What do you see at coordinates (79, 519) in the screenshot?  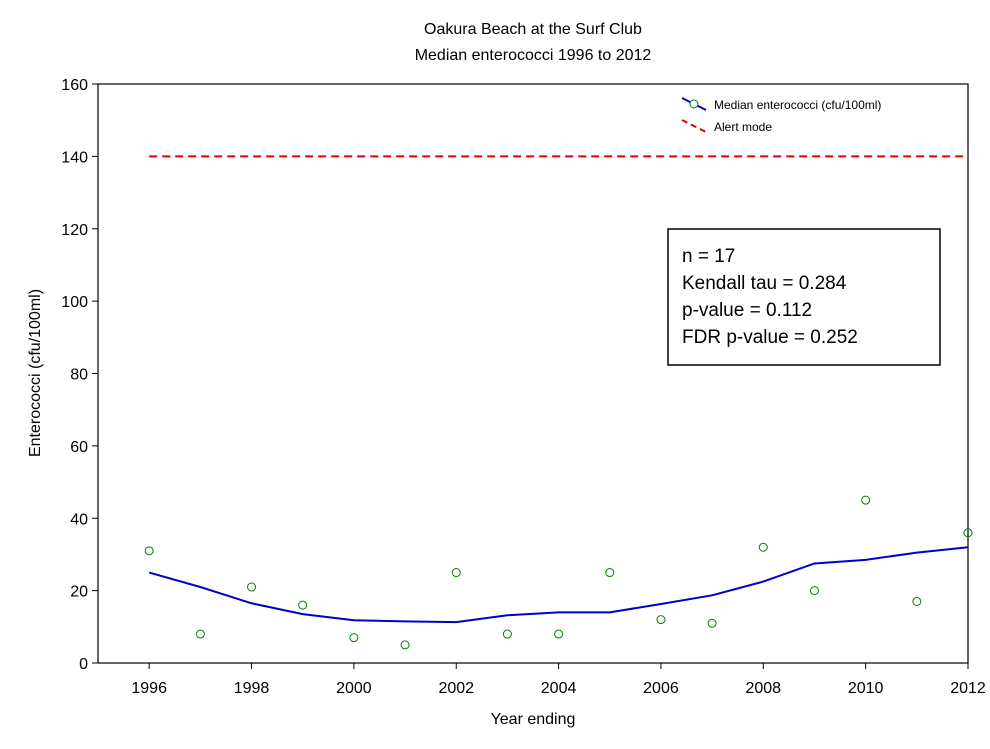 I see `y-tick-label: 40` at bounding box center [79, 519].